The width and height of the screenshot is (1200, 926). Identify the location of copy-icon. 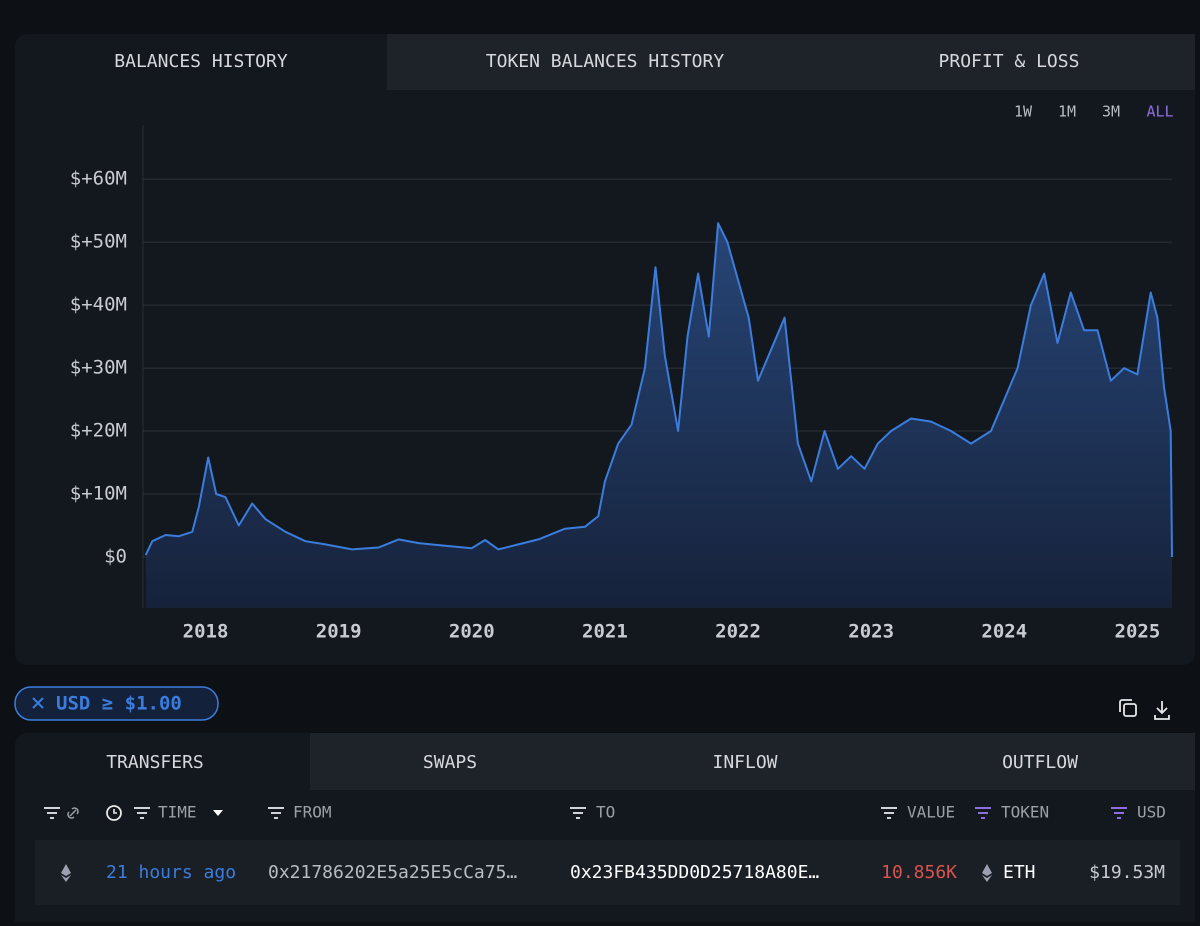
(1128, 708).